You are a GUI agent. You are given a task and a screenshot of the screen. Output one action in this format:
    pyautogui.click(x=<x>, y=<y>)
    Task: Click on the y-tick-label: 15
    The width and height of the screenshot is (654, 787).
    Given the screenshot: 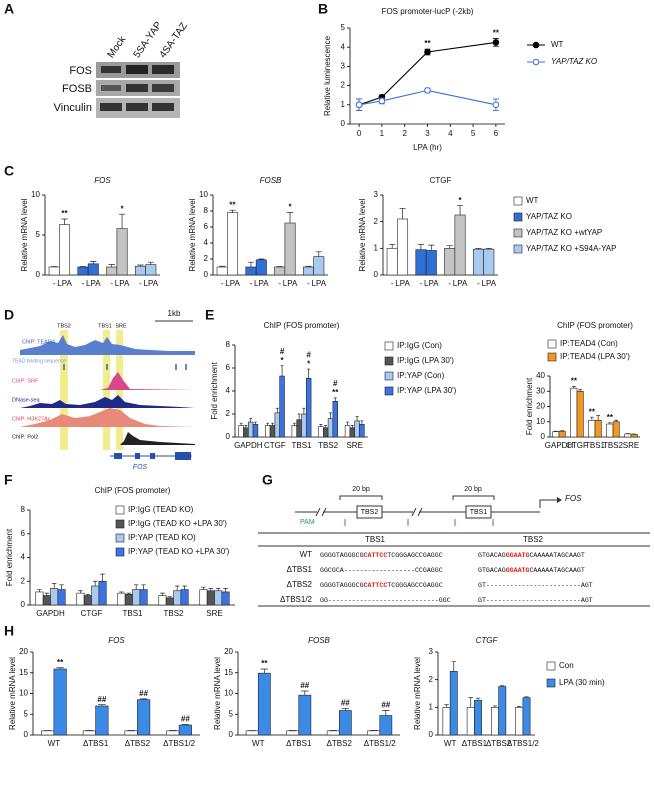 What is the action you would take?
    pyautogui.click(x=23, y=672)
    